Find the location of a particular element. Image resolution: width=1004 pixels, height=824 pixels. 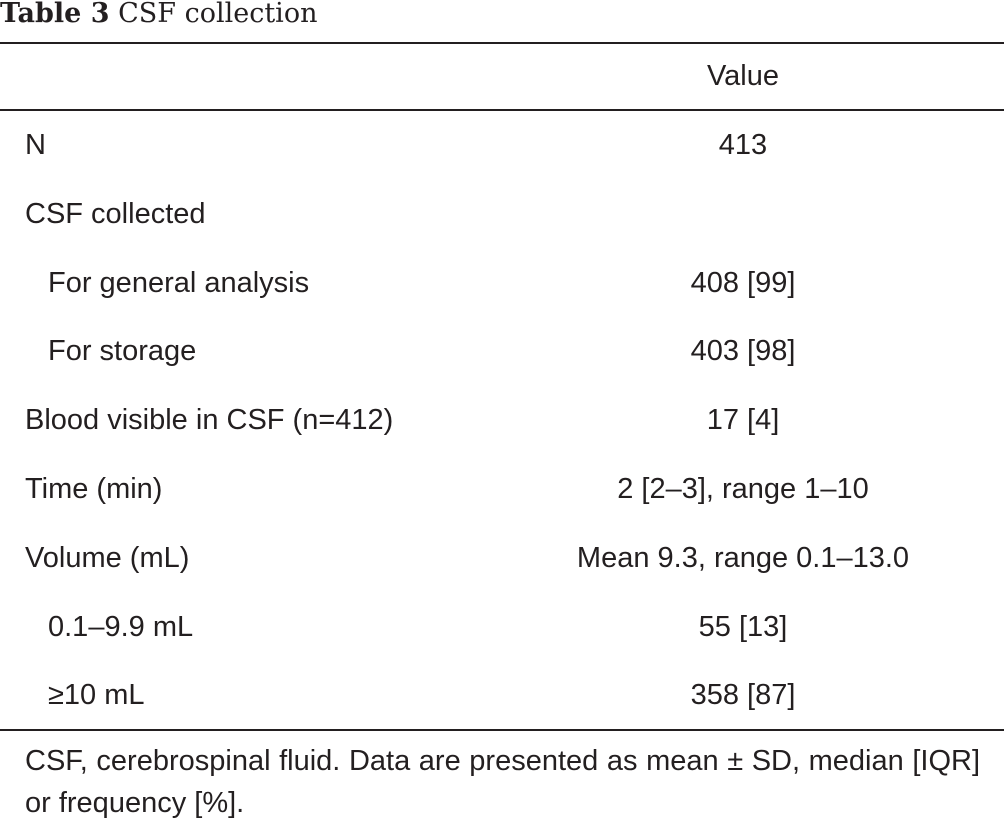

row-label: Time (min) is located at coordinates (94, 488).